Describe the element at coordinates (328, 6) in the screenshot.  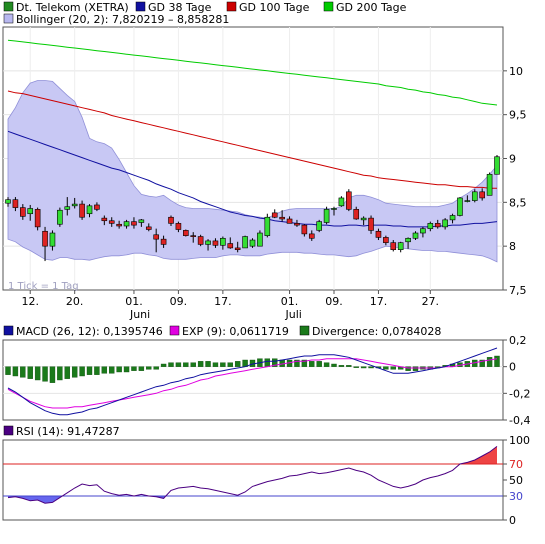
I see `legend-swatch-gd200` at that location.